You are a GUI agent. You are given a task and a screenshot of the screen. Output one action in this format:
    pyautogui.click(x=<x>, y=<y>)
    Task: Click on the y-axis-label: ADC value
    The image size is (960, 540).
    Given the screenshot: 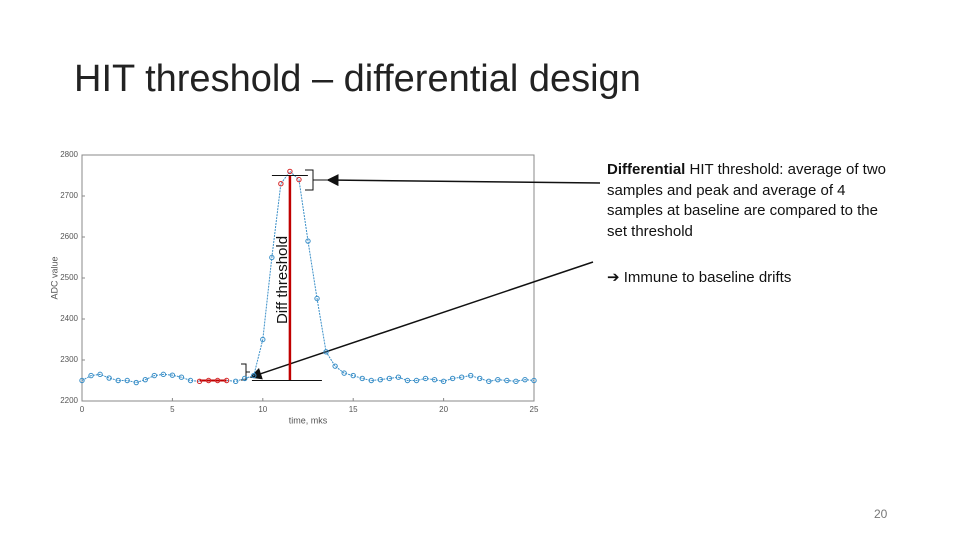 What is the action you would take?
    pyautogui.click(x=54, y=277)
    